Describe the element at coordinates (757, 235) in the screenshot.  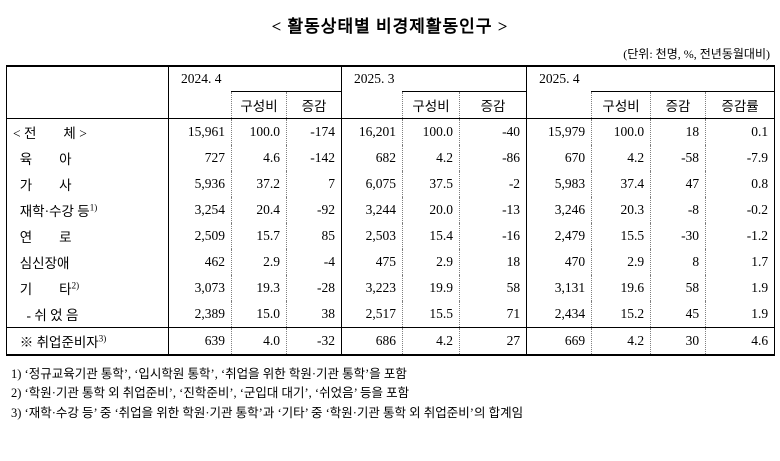
I see `table-cell: -1.2` at that location.